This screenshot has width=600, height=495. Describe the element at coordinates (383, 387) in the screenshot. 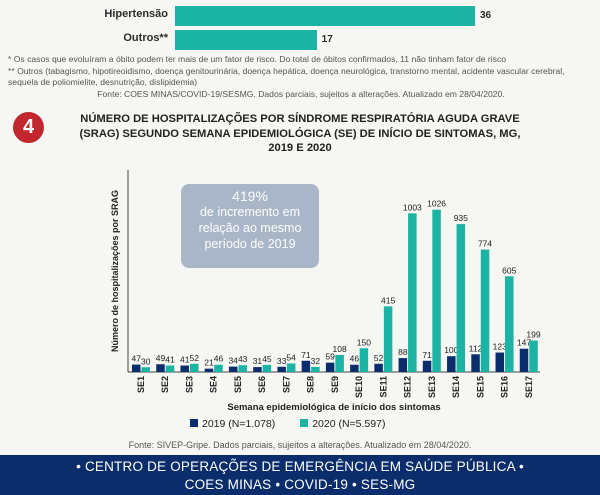

I see `x-tick-label: SE11` at that location.